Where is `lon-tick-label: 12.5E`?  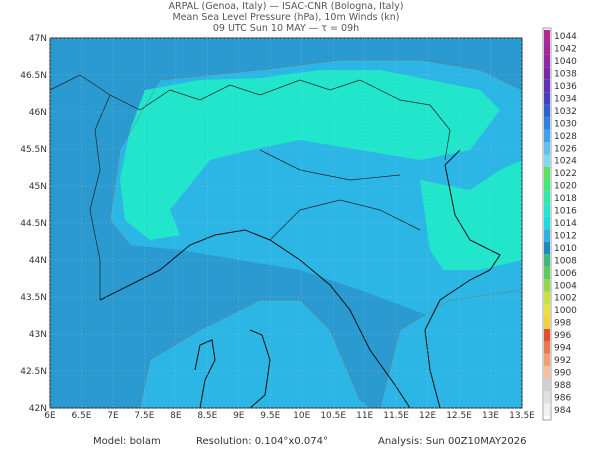
lon-tick-label: 12.5E is located at coordinates (459, 416).